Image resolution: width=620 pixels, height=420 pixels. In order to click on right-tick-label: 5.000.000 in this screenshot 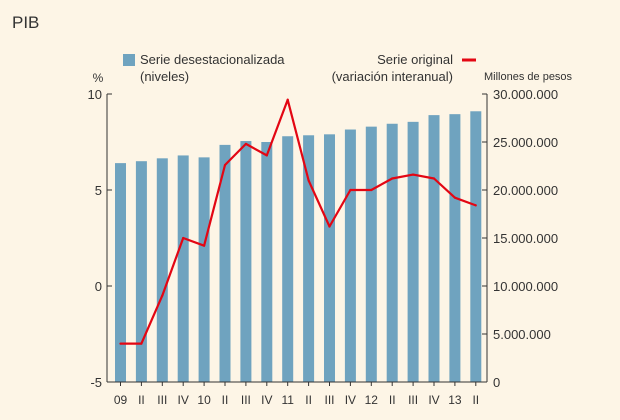, I will do `click(522, 334)`.